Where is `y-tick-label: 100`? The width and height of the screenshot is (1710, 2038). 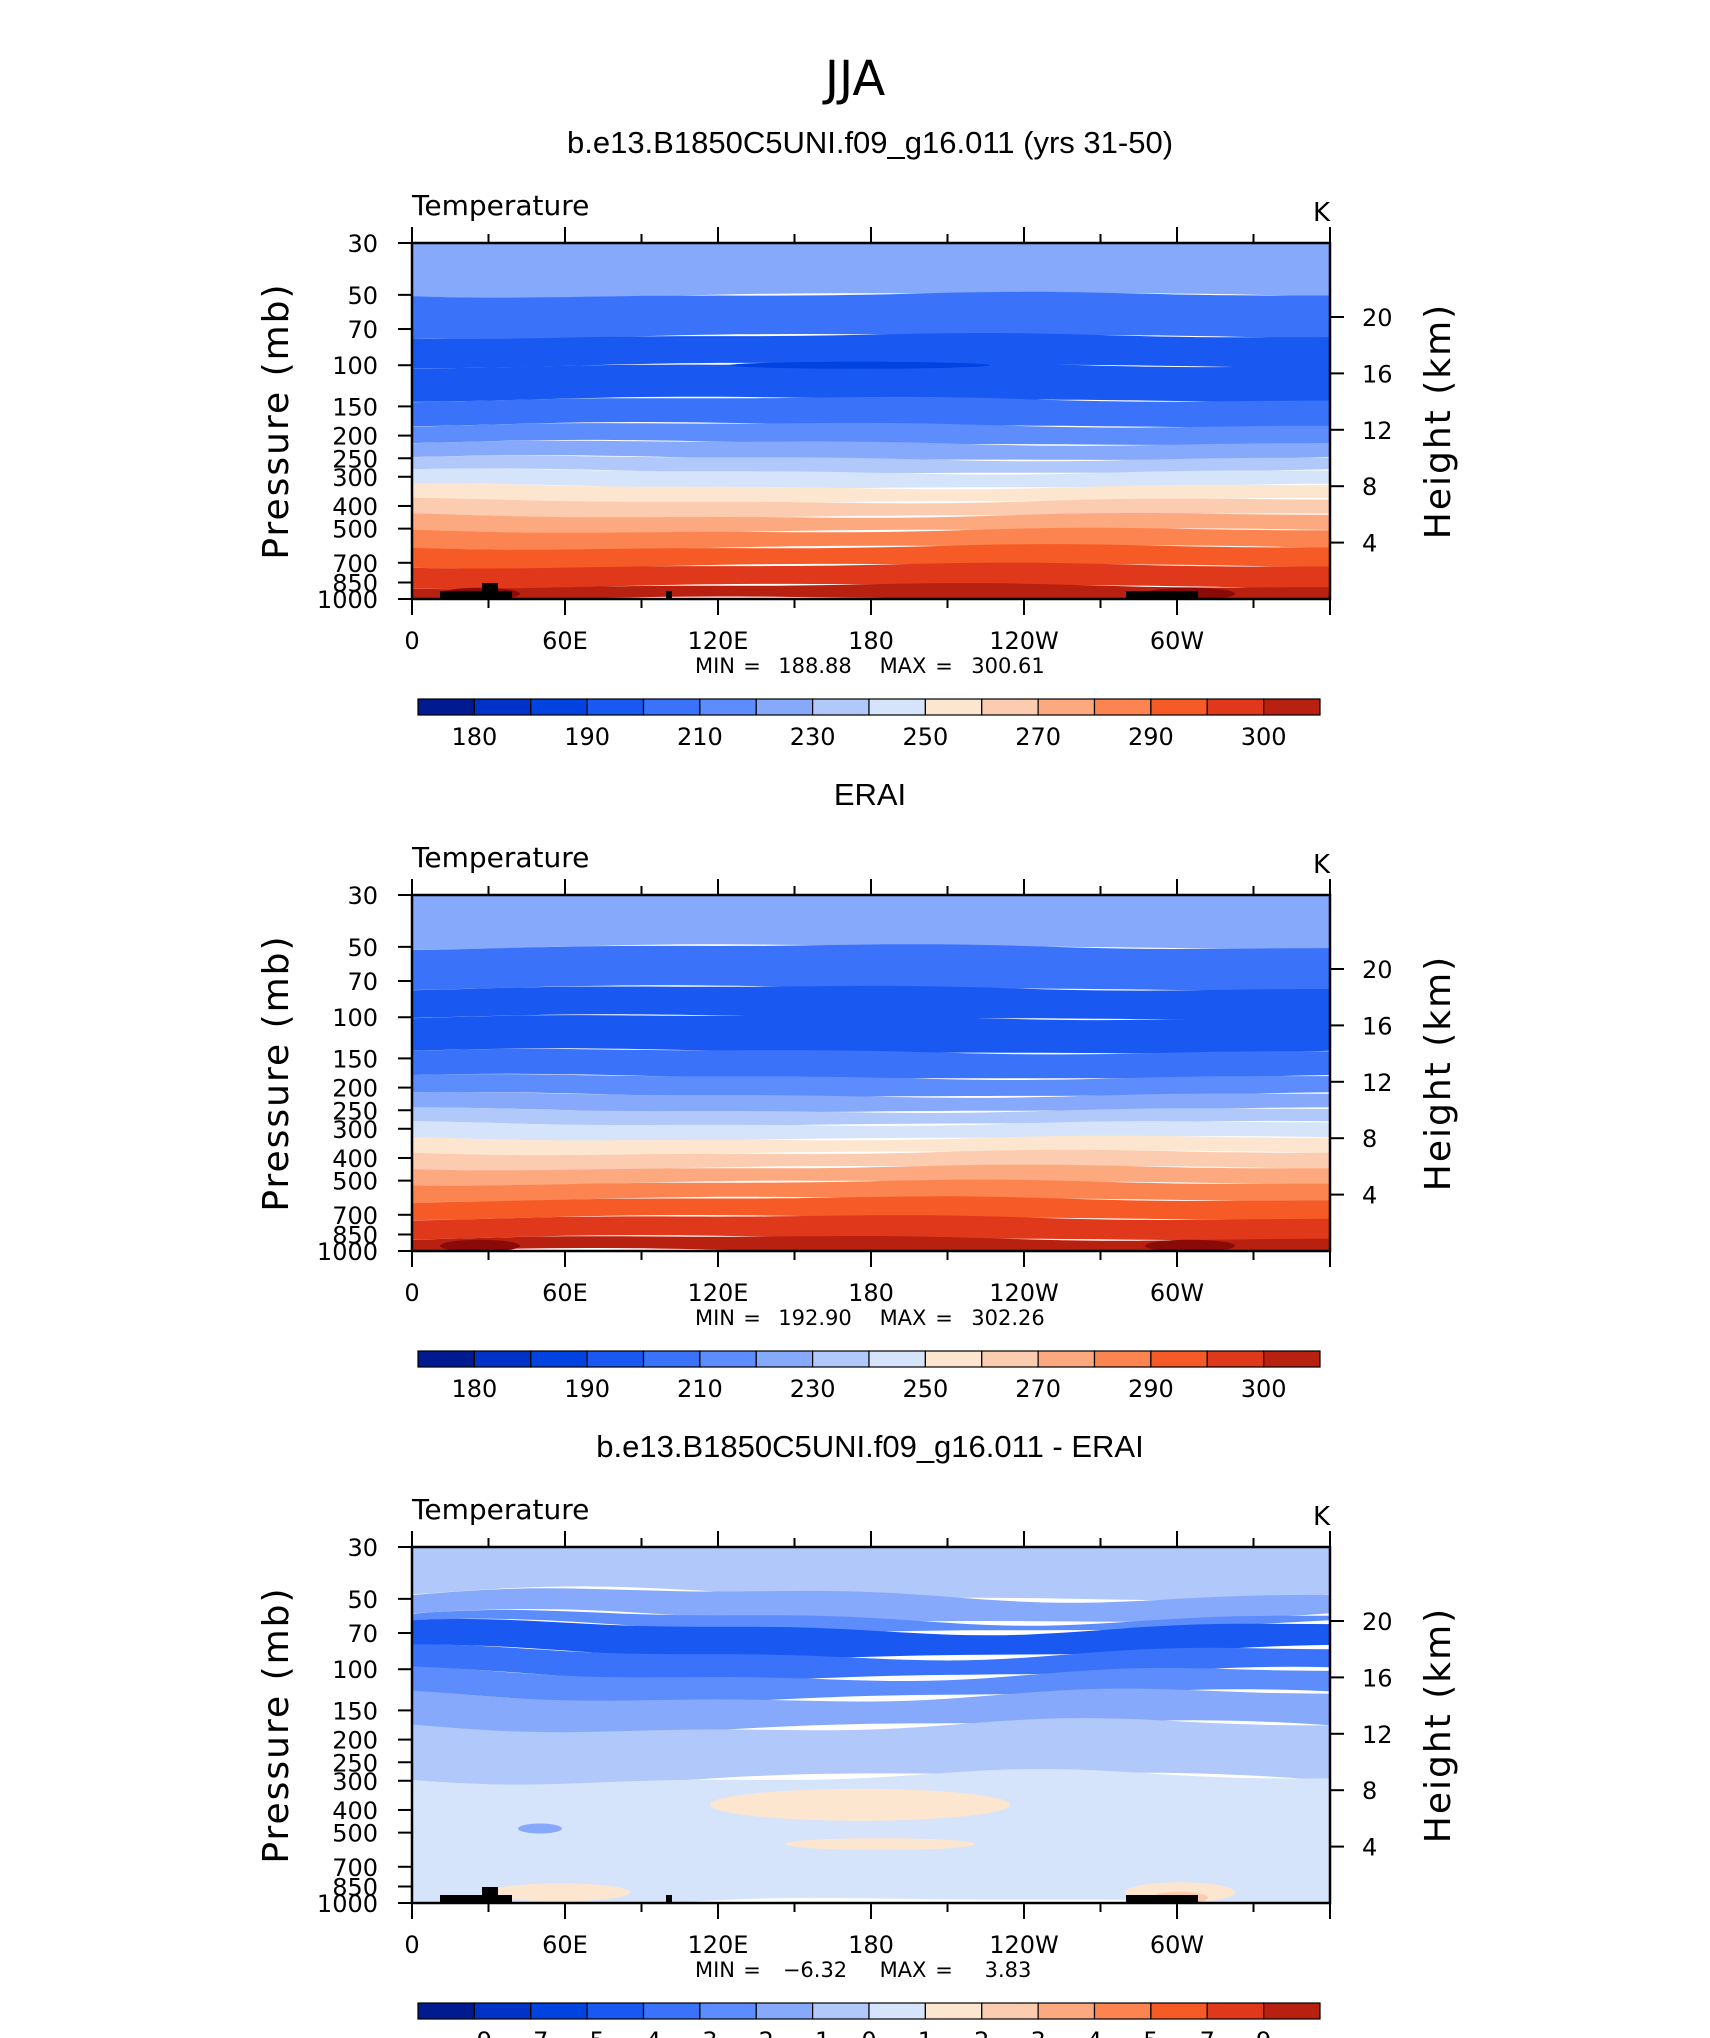
y-tick-label: 100 is located at coordinates (355, 1018).